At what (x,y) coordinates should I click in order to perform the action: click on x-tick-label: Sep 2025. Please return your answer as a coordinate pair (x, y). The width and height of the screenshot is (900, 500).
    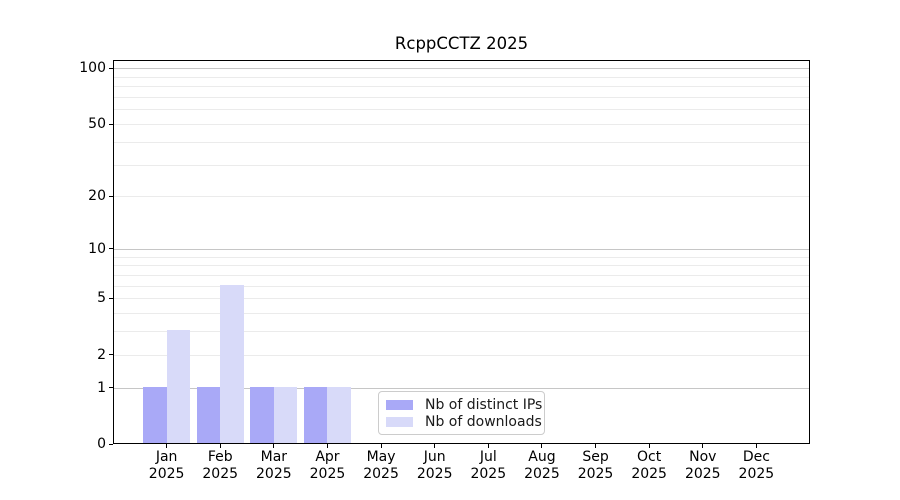
    Looking at the image, I should click on (596, 466).